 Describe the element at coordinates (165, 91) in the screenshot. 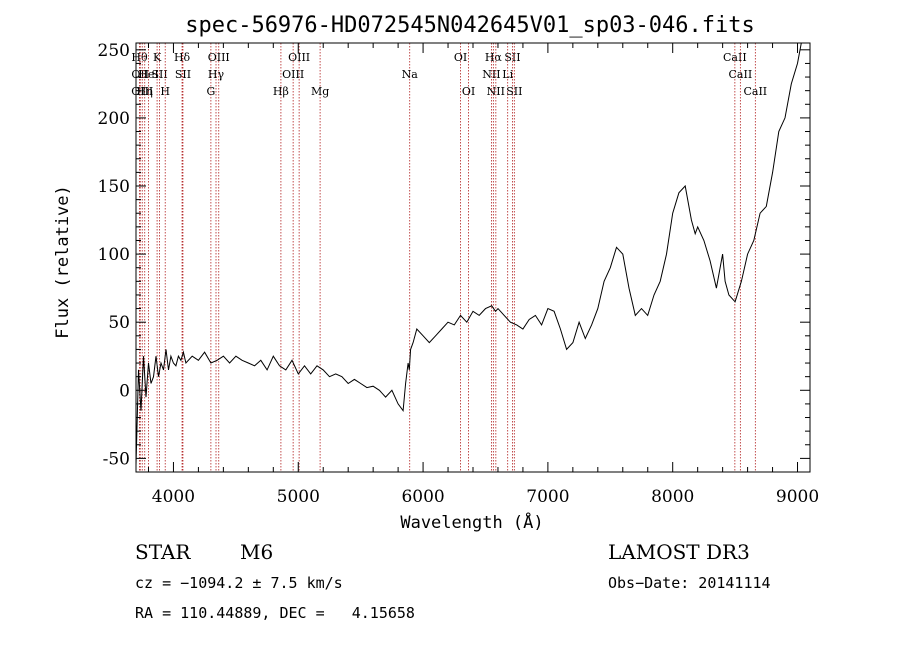

I see `line-label-h: H` at that location.